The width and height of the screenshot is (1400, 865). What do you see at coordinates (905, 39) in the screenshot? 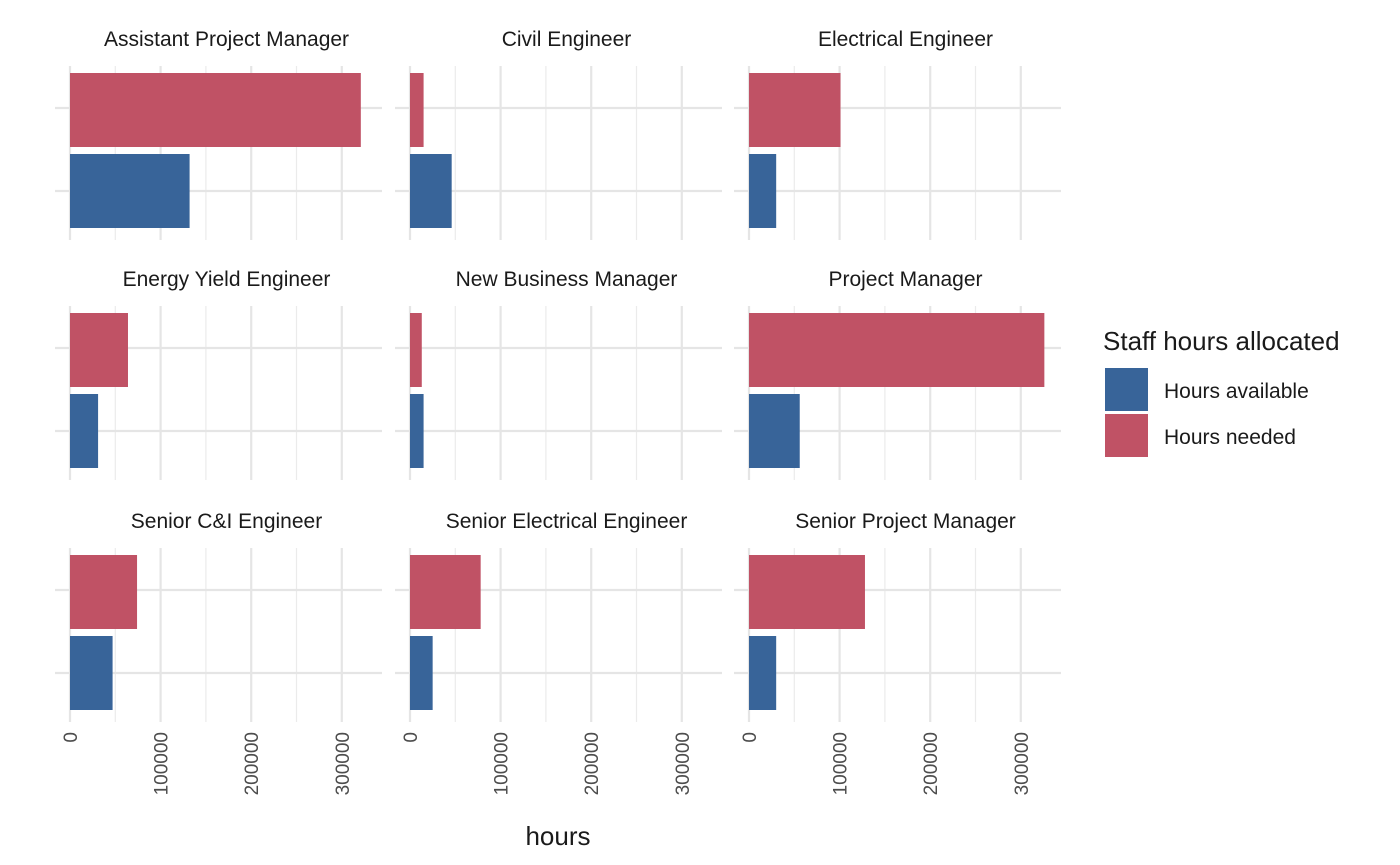
I see `facet-title: Electrical Engineer` at bounding box center [905, 39].